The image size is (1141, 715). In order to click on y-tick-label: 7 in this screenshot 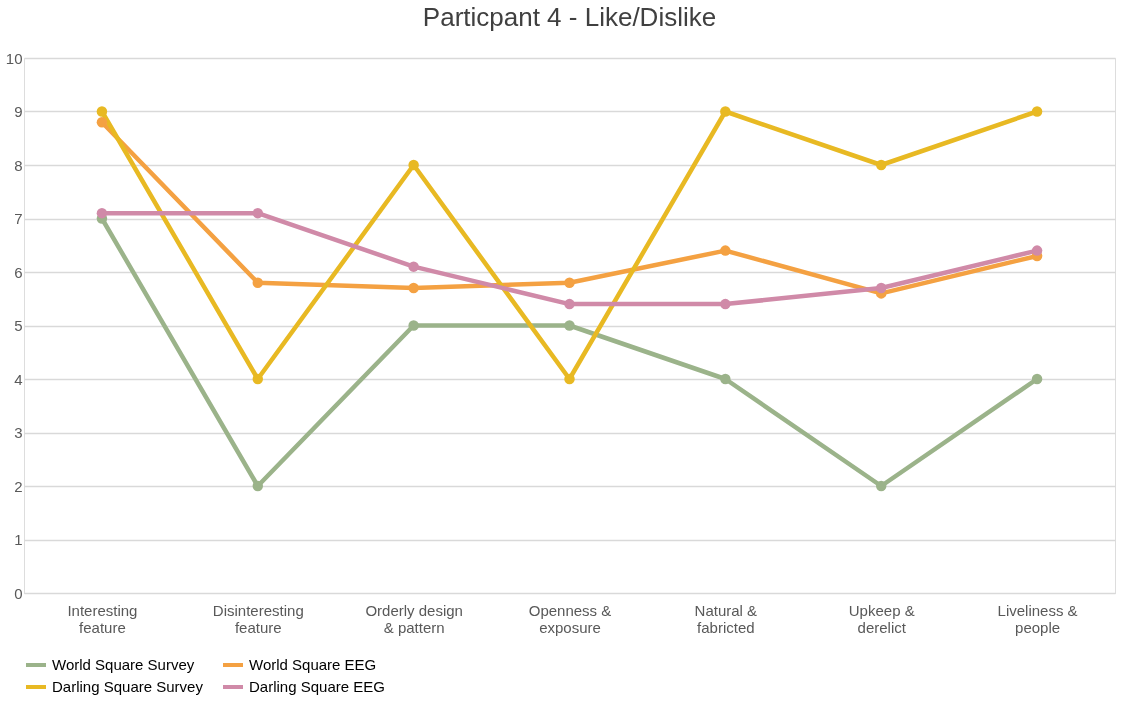, I will do `click(18, 218)`.